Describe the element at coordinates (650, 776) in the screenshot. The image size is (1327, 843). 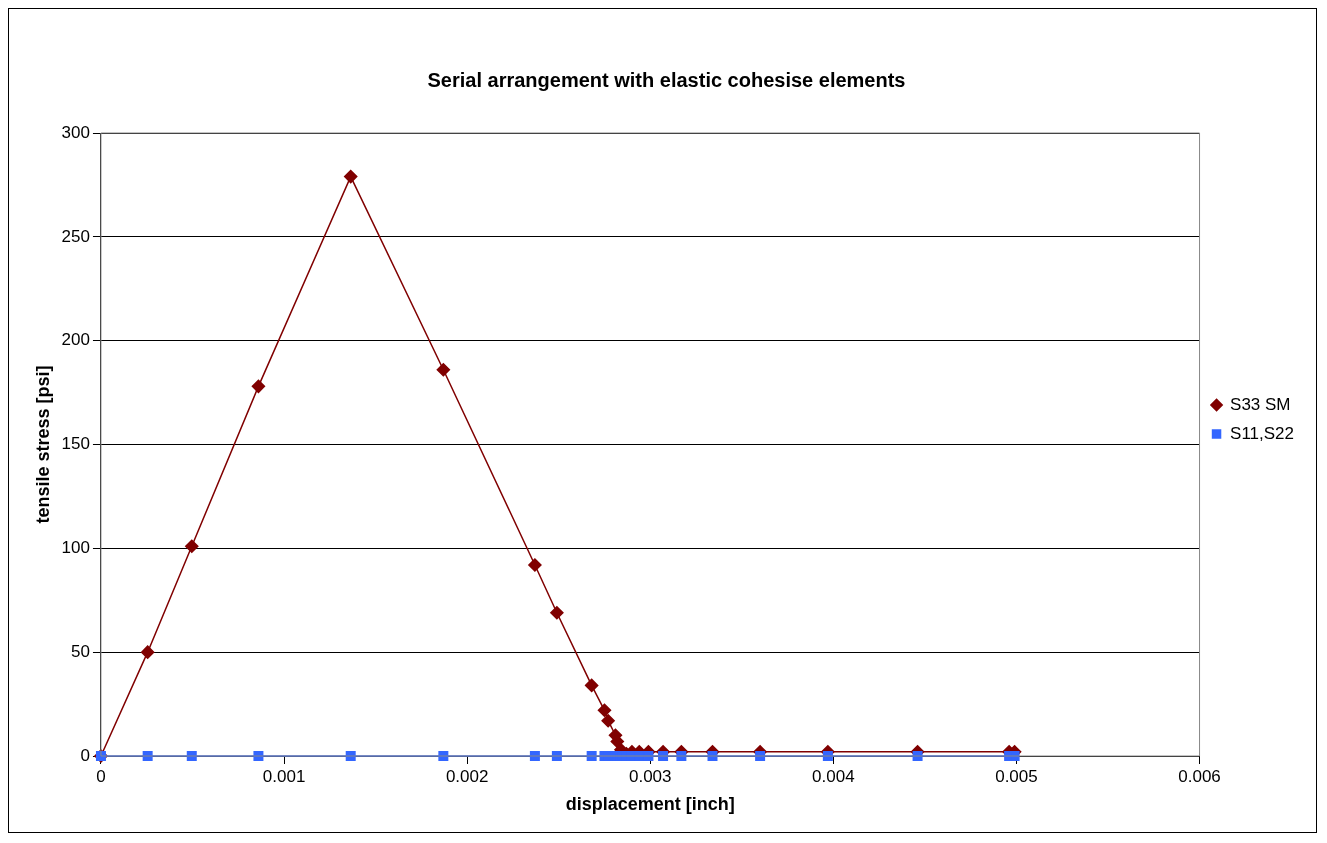
I see `x-tick-label: 0.003` at that location.